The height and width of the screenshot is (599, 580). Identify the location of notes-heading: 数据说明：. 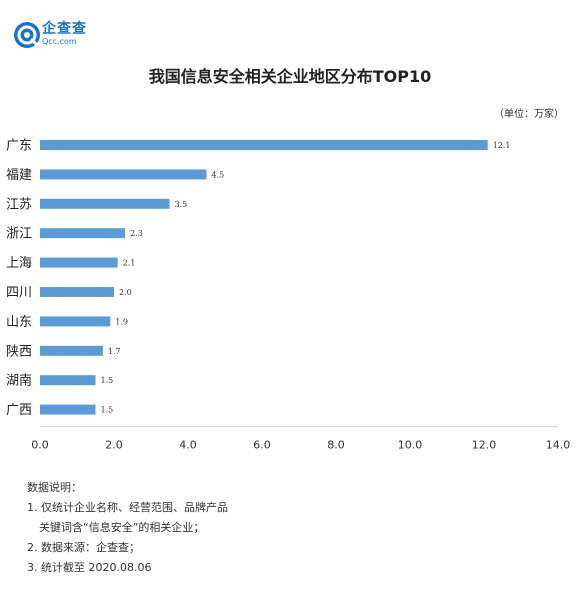
(54, 487).